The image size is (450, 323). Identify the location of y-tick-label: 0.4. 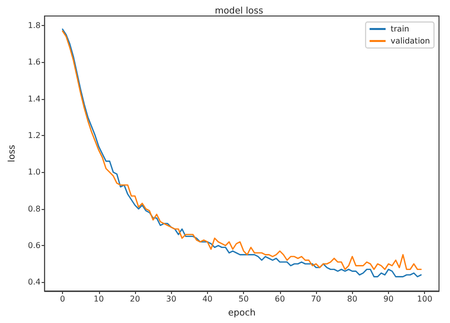
(34, 282).